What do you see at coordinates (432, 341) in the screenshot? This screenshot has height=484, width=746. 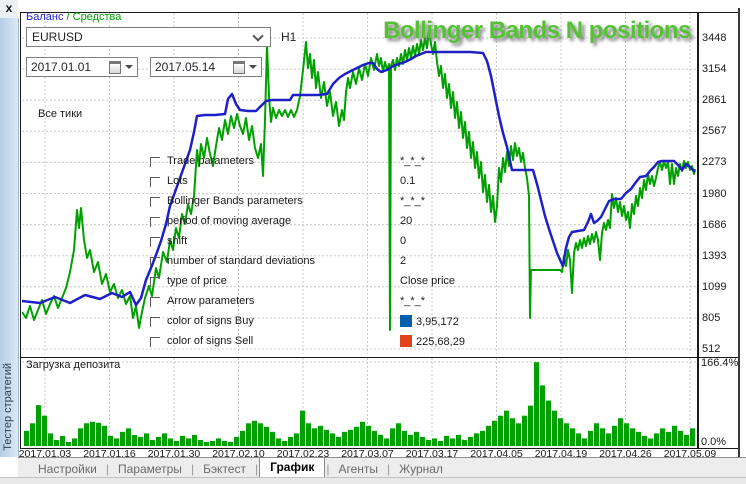 I see `parameter-value: 225,68,29` at bounding box center [432, 341].